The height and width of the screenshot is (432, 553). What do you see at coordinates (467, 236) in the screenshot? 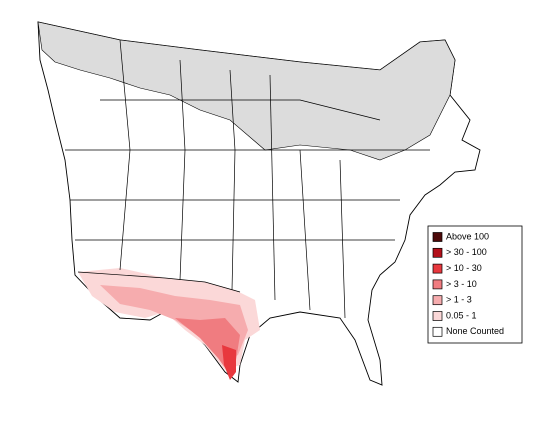
I see `legend-label: Above 100` at bounding box center [467, 236].